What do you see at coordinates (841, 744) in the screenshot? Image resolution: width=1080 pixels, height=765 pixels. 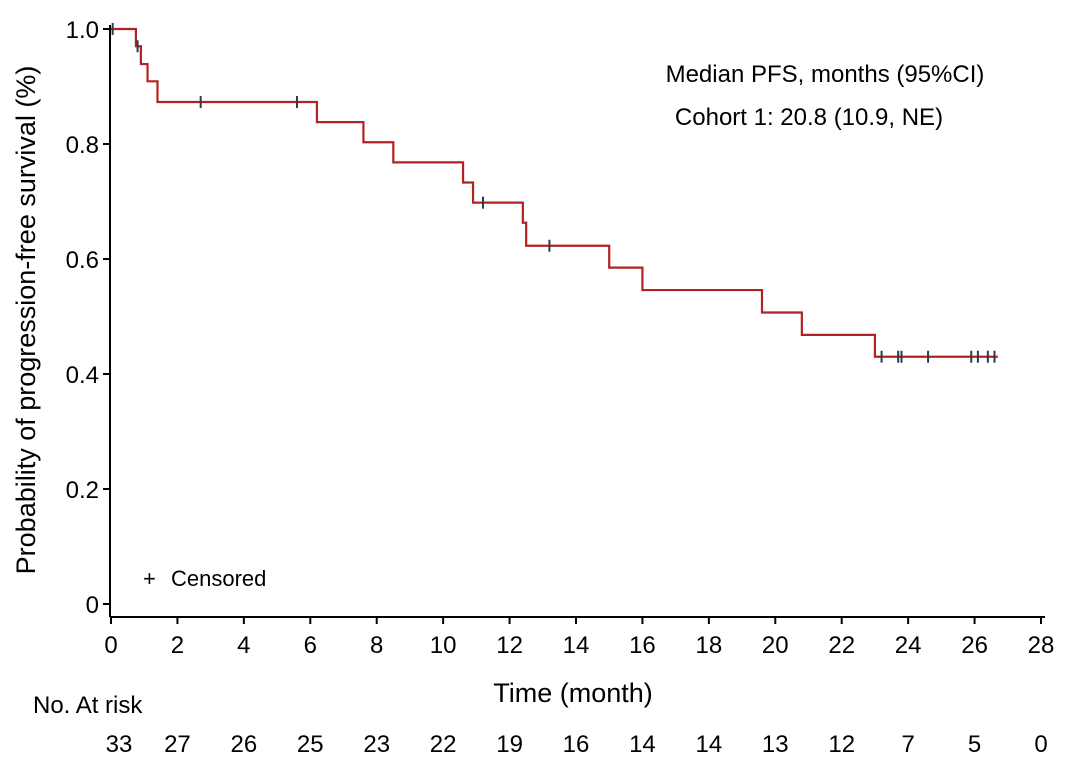 I see `risk-count: 12` at bounding box center [841, 744].